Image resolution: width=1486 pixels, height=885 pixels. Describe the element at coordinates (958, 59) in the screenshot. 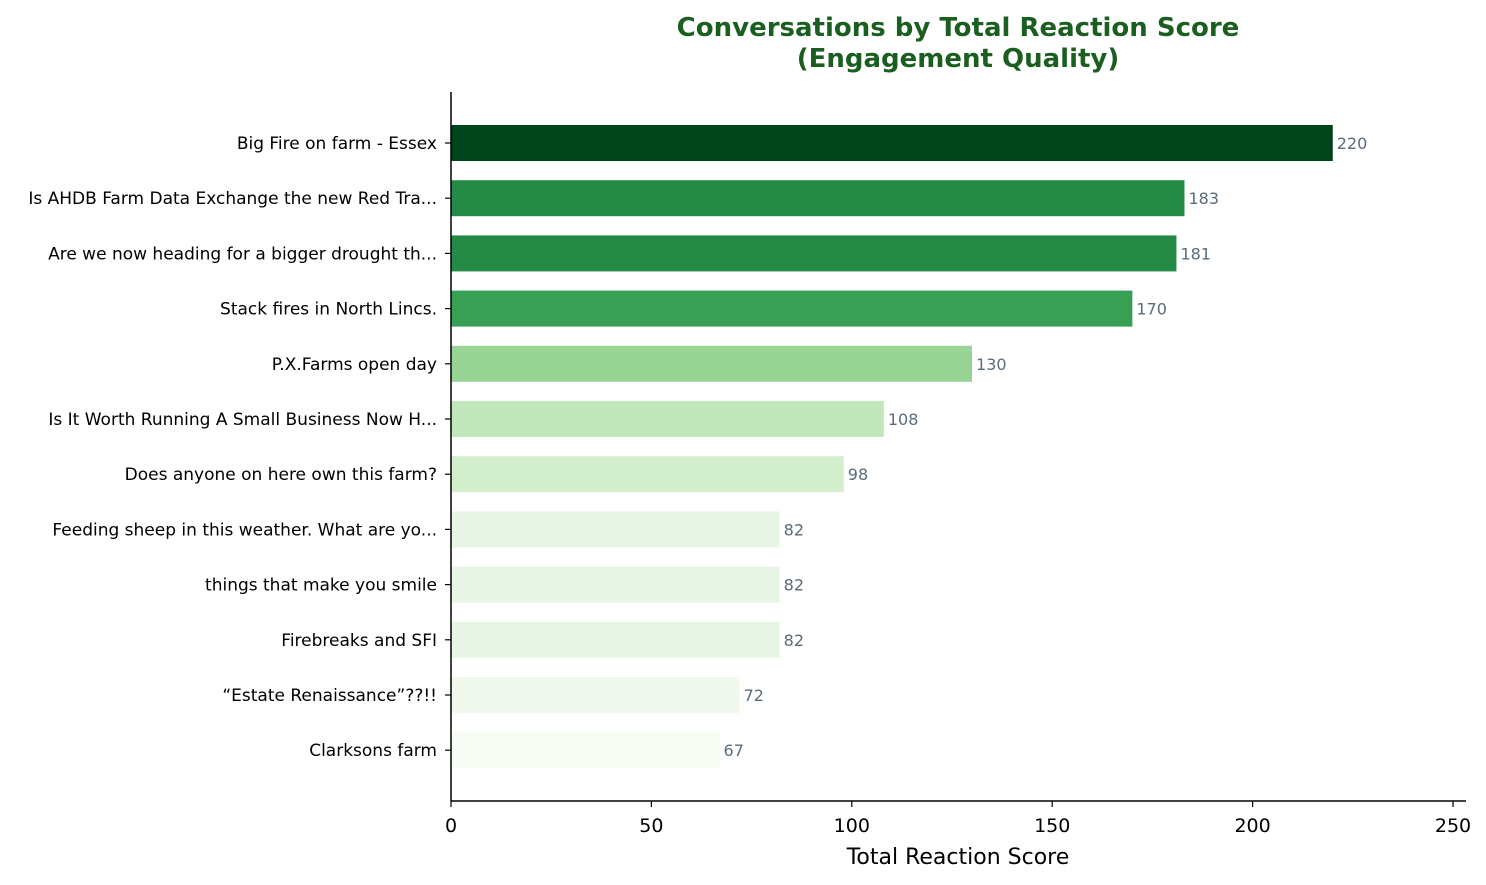

I see `chart-subtitle: (Engagement Quality)` at that location.